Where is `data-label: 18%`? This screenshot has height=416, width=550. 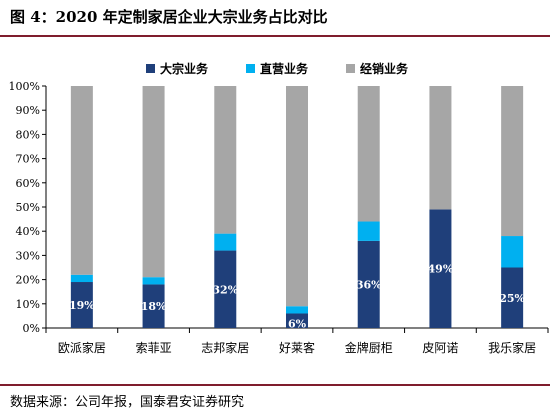 data-label: 18% is located at coordinates (154, 306).